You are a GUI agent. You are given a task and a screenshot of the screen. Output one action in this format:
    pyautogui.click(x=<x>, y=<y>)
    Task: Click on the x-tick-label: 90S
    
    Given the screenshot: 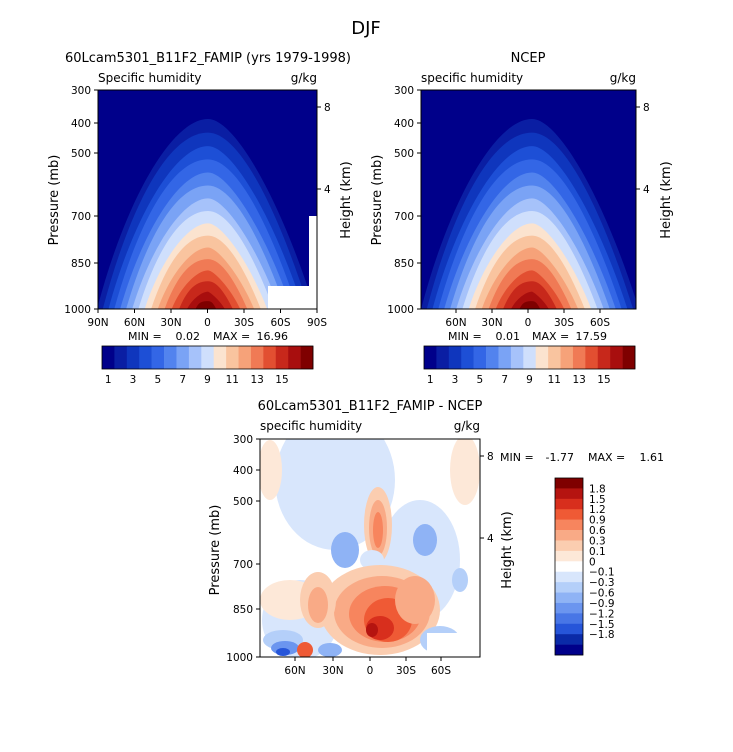 What is the action you would take?
    pyautogui.click(x=317, y=323)
    